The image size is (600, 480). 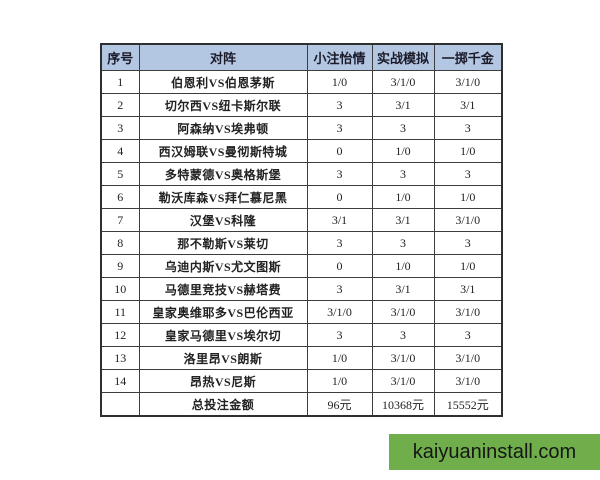 What do you see at coordinates (120, 220) in the screenshot?
I see `row-index-cell: 7` at bounding box center [120, 220].